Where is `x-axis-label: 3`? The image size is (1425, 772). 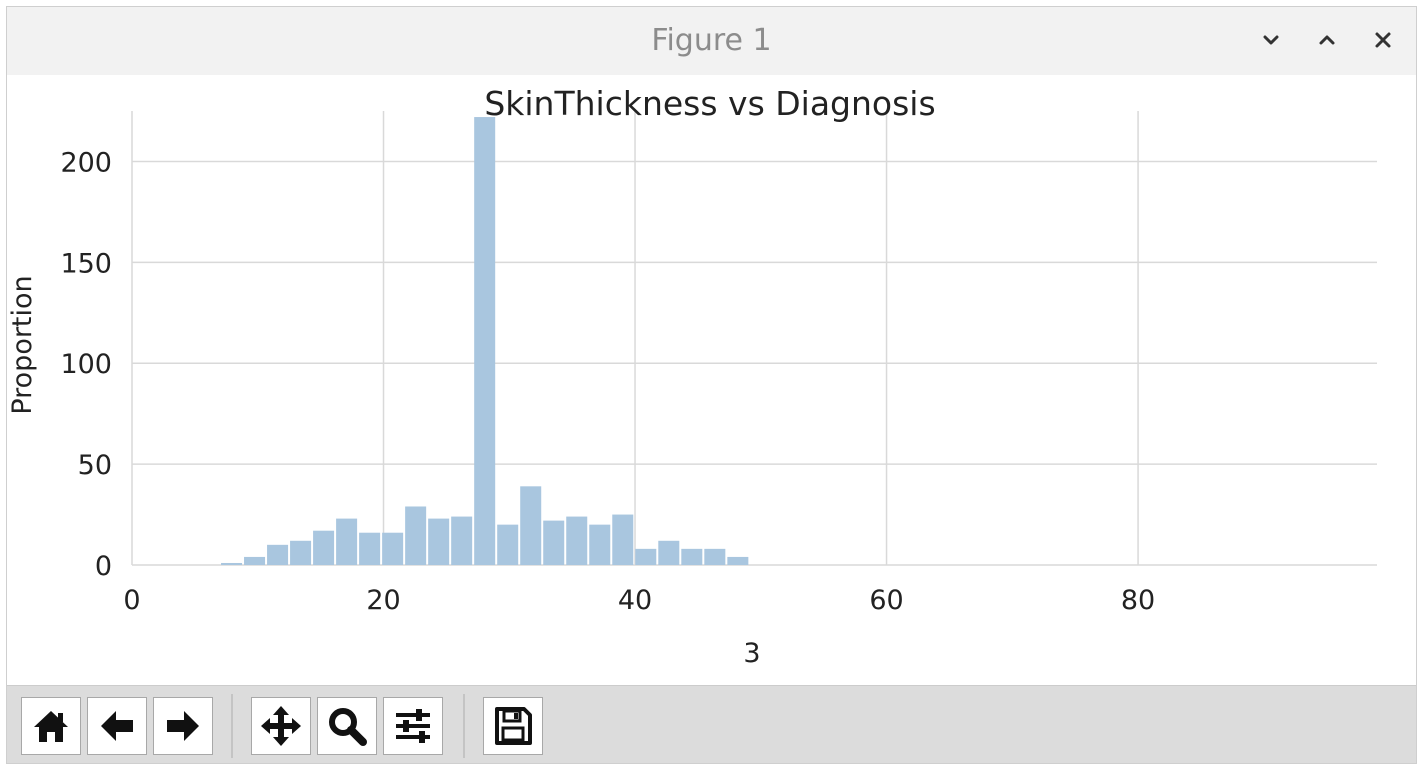 x-axis-label: 3 is located at coordinates (751, 653).